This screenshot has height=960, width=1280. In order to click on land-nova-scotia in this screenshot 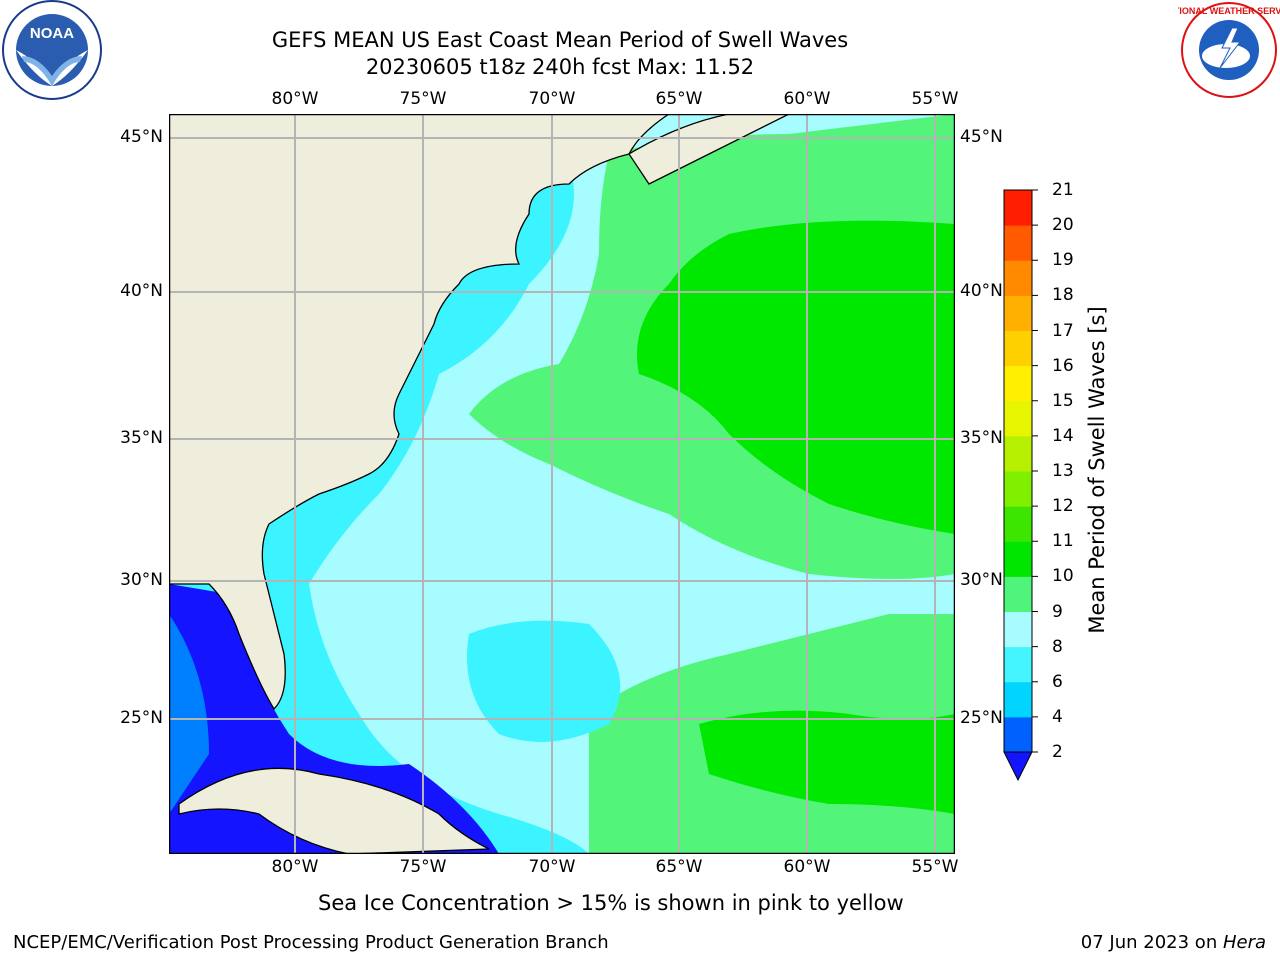, I will do `click(709, 149)`.